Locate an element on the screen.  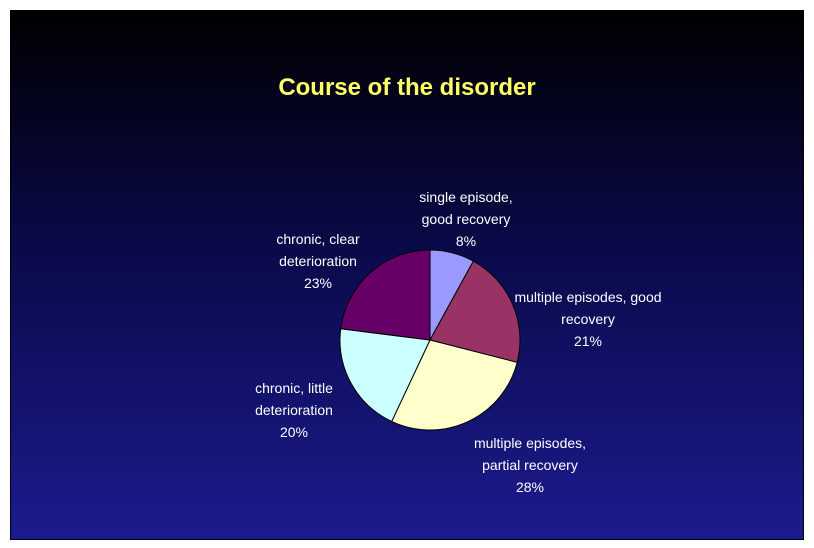
value-label: 21% is located at coordinates (588, 341).